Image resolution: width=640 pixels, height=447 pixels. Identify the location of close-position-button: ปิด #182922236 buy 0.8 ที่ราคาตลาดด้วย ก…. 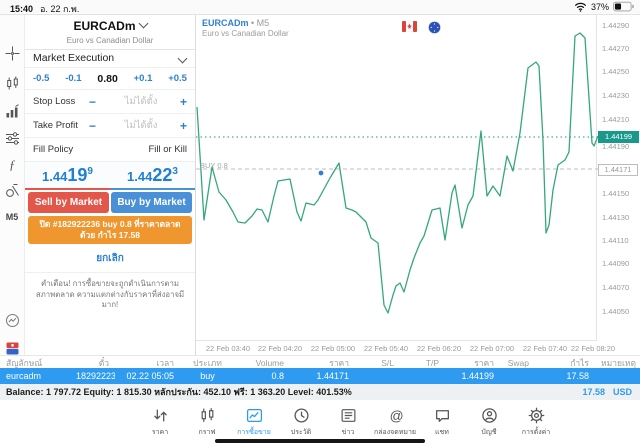
(110, 230).